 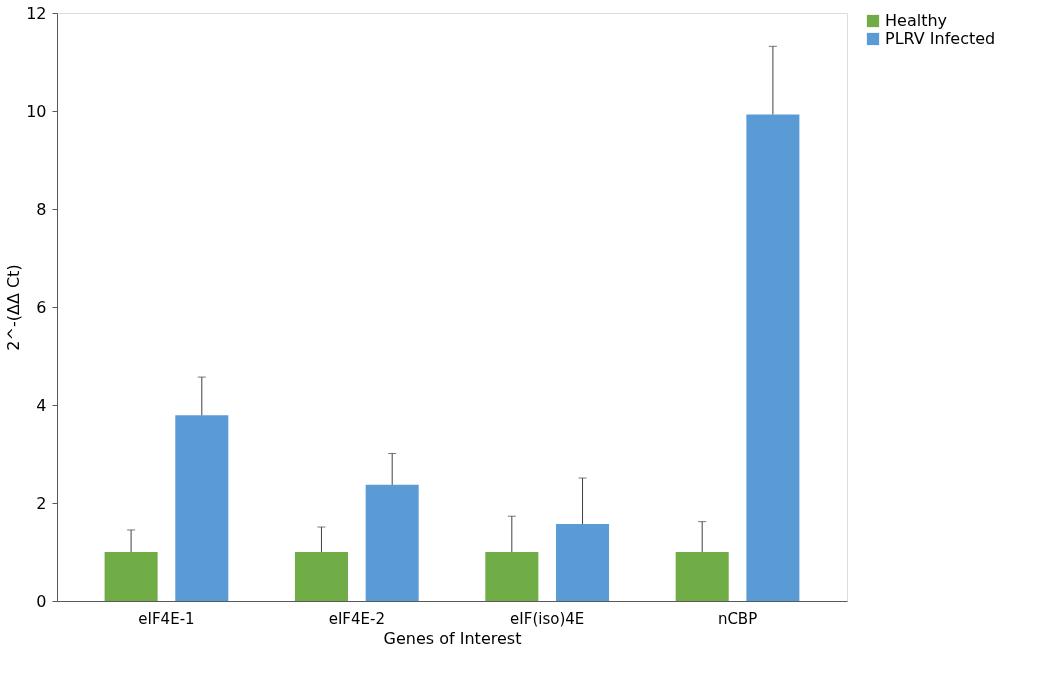 What do you see at coordinates (41, 209) in the screenshot?
I see `y-tick-label: 8` at bounding box center [41, 209].